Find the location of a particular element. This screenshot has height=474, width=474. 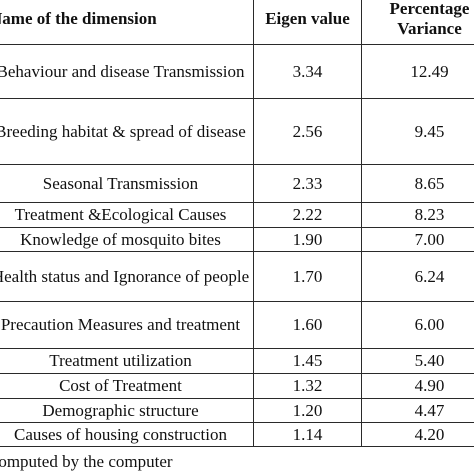

table-row: Treatment utilization 1.45 5.40 is located at coordinates (237, 361).